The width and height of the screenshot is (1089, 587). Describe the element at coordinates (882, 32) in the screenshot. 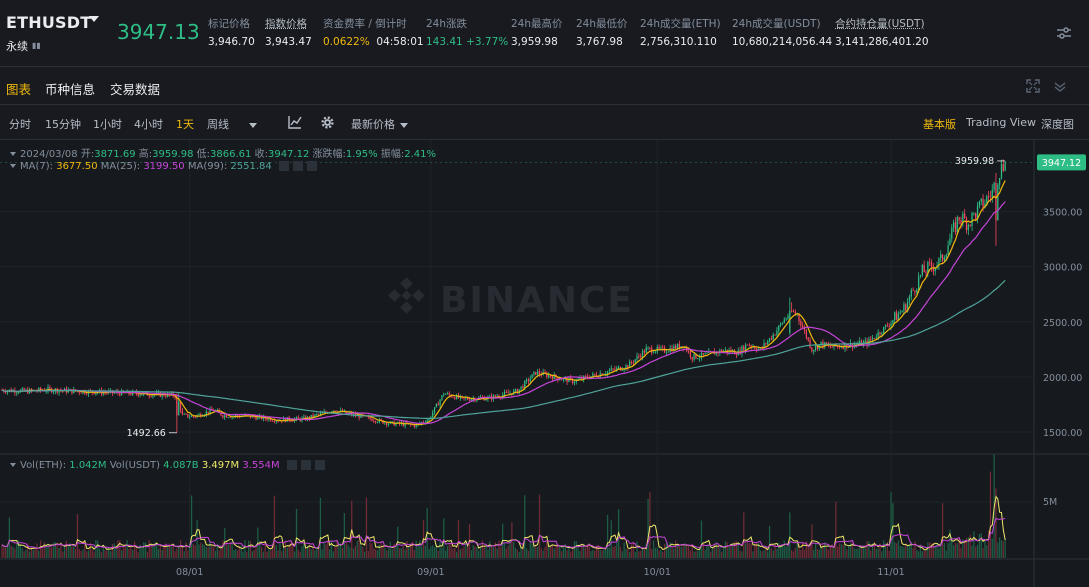

I see `stat-open-interest: 合约持仓量(USDT) 3,141,286,401.20` at that location.